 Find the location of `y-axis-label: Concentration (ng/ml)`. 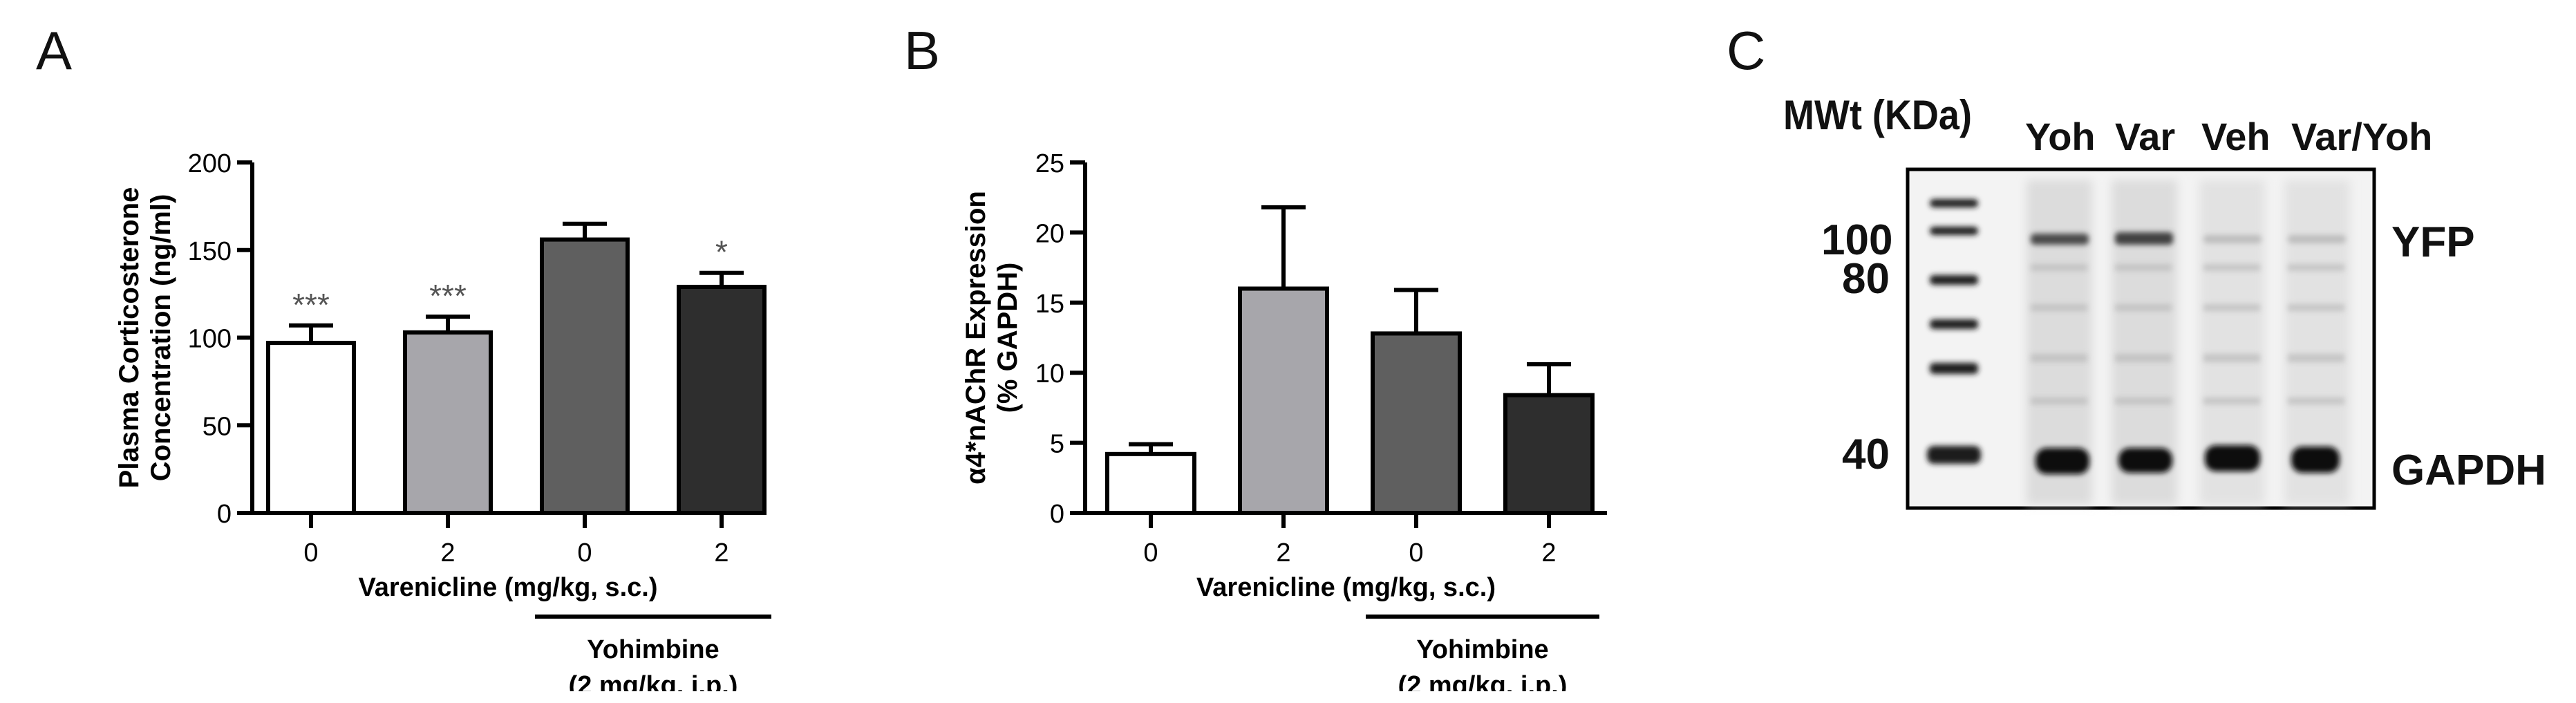

y-axis-label: Concentration (ng/ml) is located at coordinates (161, 338).